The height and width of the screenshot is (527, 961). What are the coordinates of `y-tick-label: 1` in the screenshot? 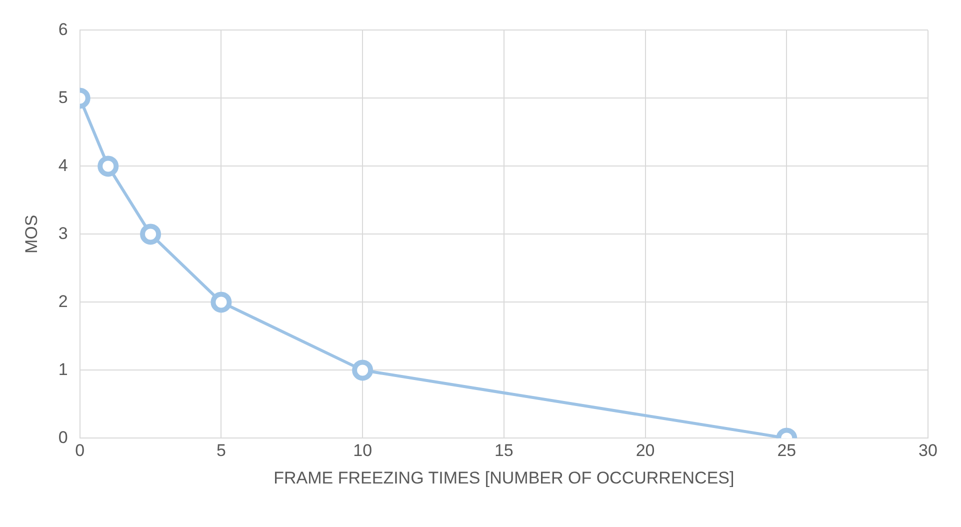 It's located at (63, 369).